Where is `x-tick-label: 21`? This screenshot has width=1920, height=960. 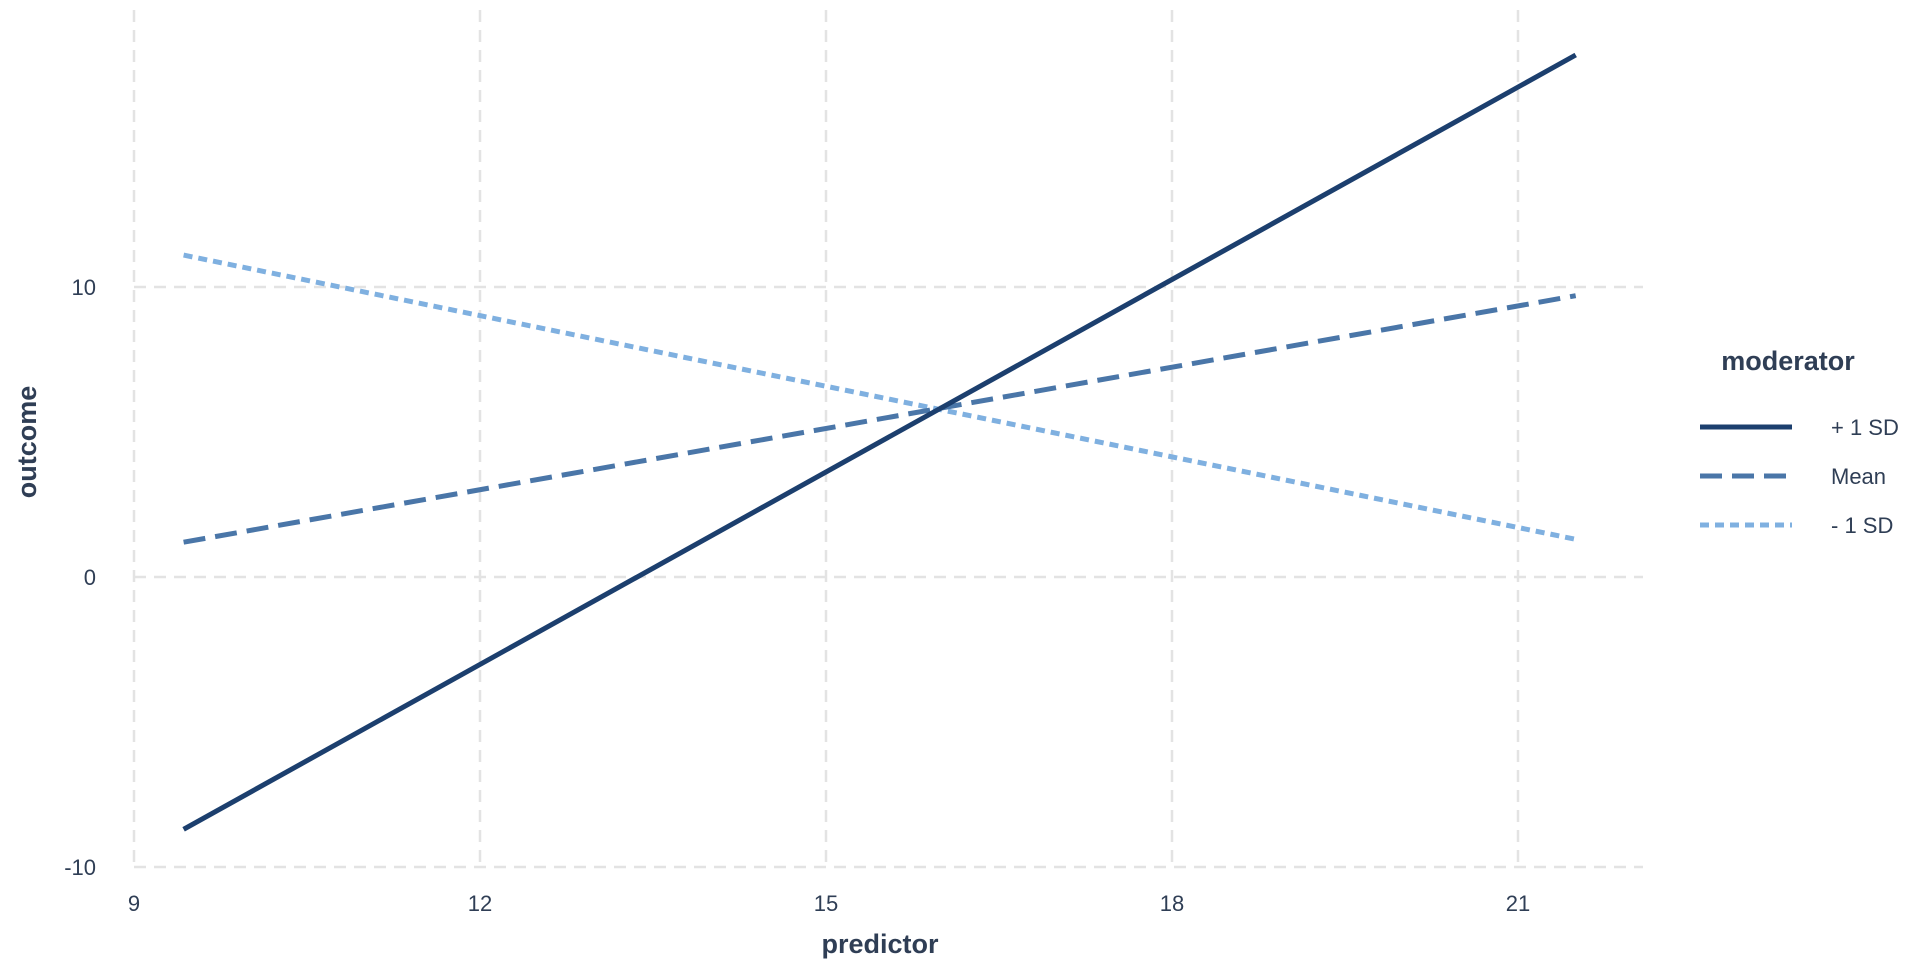
x-tick-label: 21 is located at coordinates (1518, 903).